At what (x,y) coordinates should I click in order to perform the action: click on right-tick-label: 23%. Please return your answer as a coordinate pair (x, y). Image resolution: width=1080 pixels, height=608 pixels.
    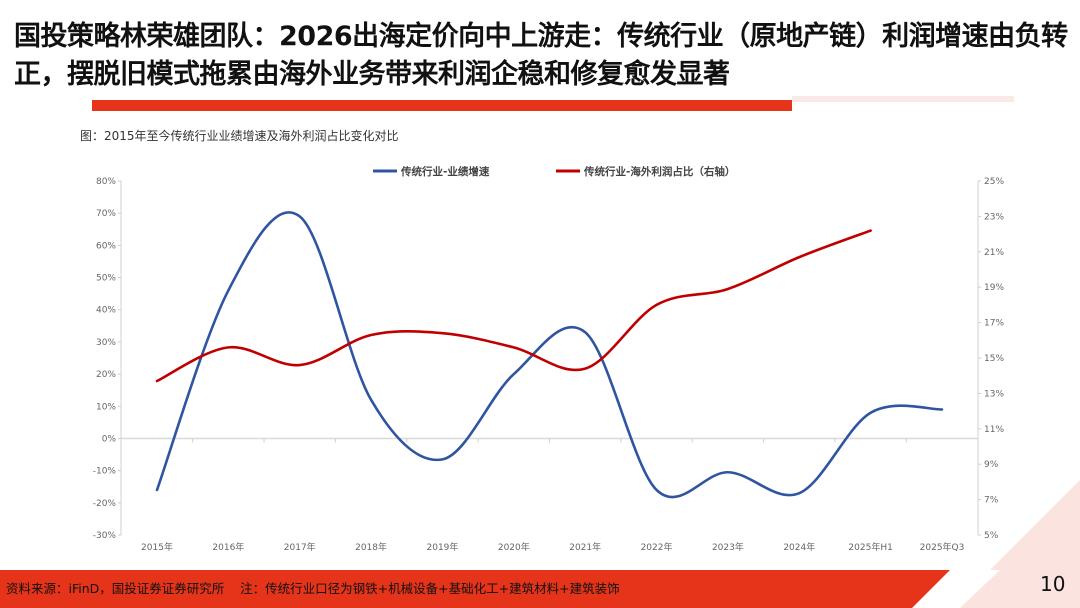
    Looking at the image, I should click on (994, 217).